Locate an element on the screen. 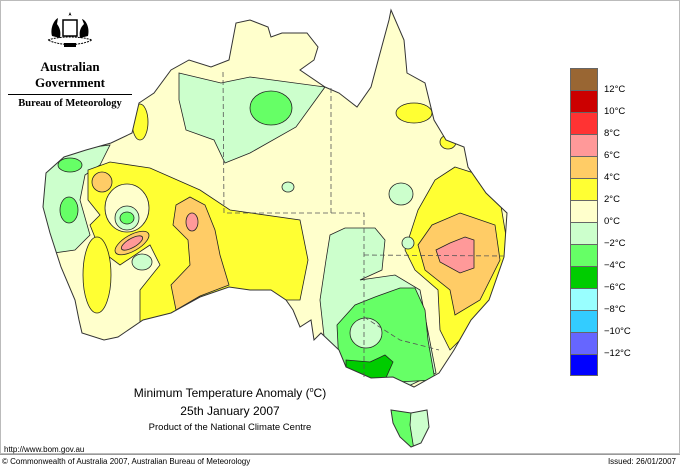 This screenshot has width=680, height=467. bureau-name: Bureau of Meteorology is located at coordinates (70, 101).